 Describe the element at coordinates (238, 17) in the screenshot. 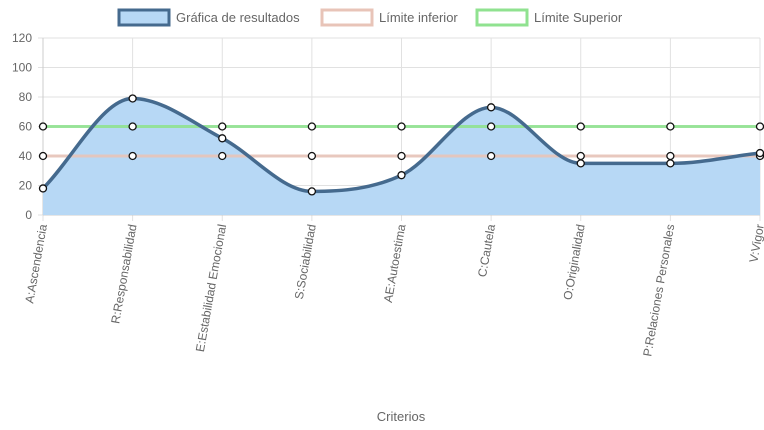

I see `legend-label: Gráfica de resultados` at that location.